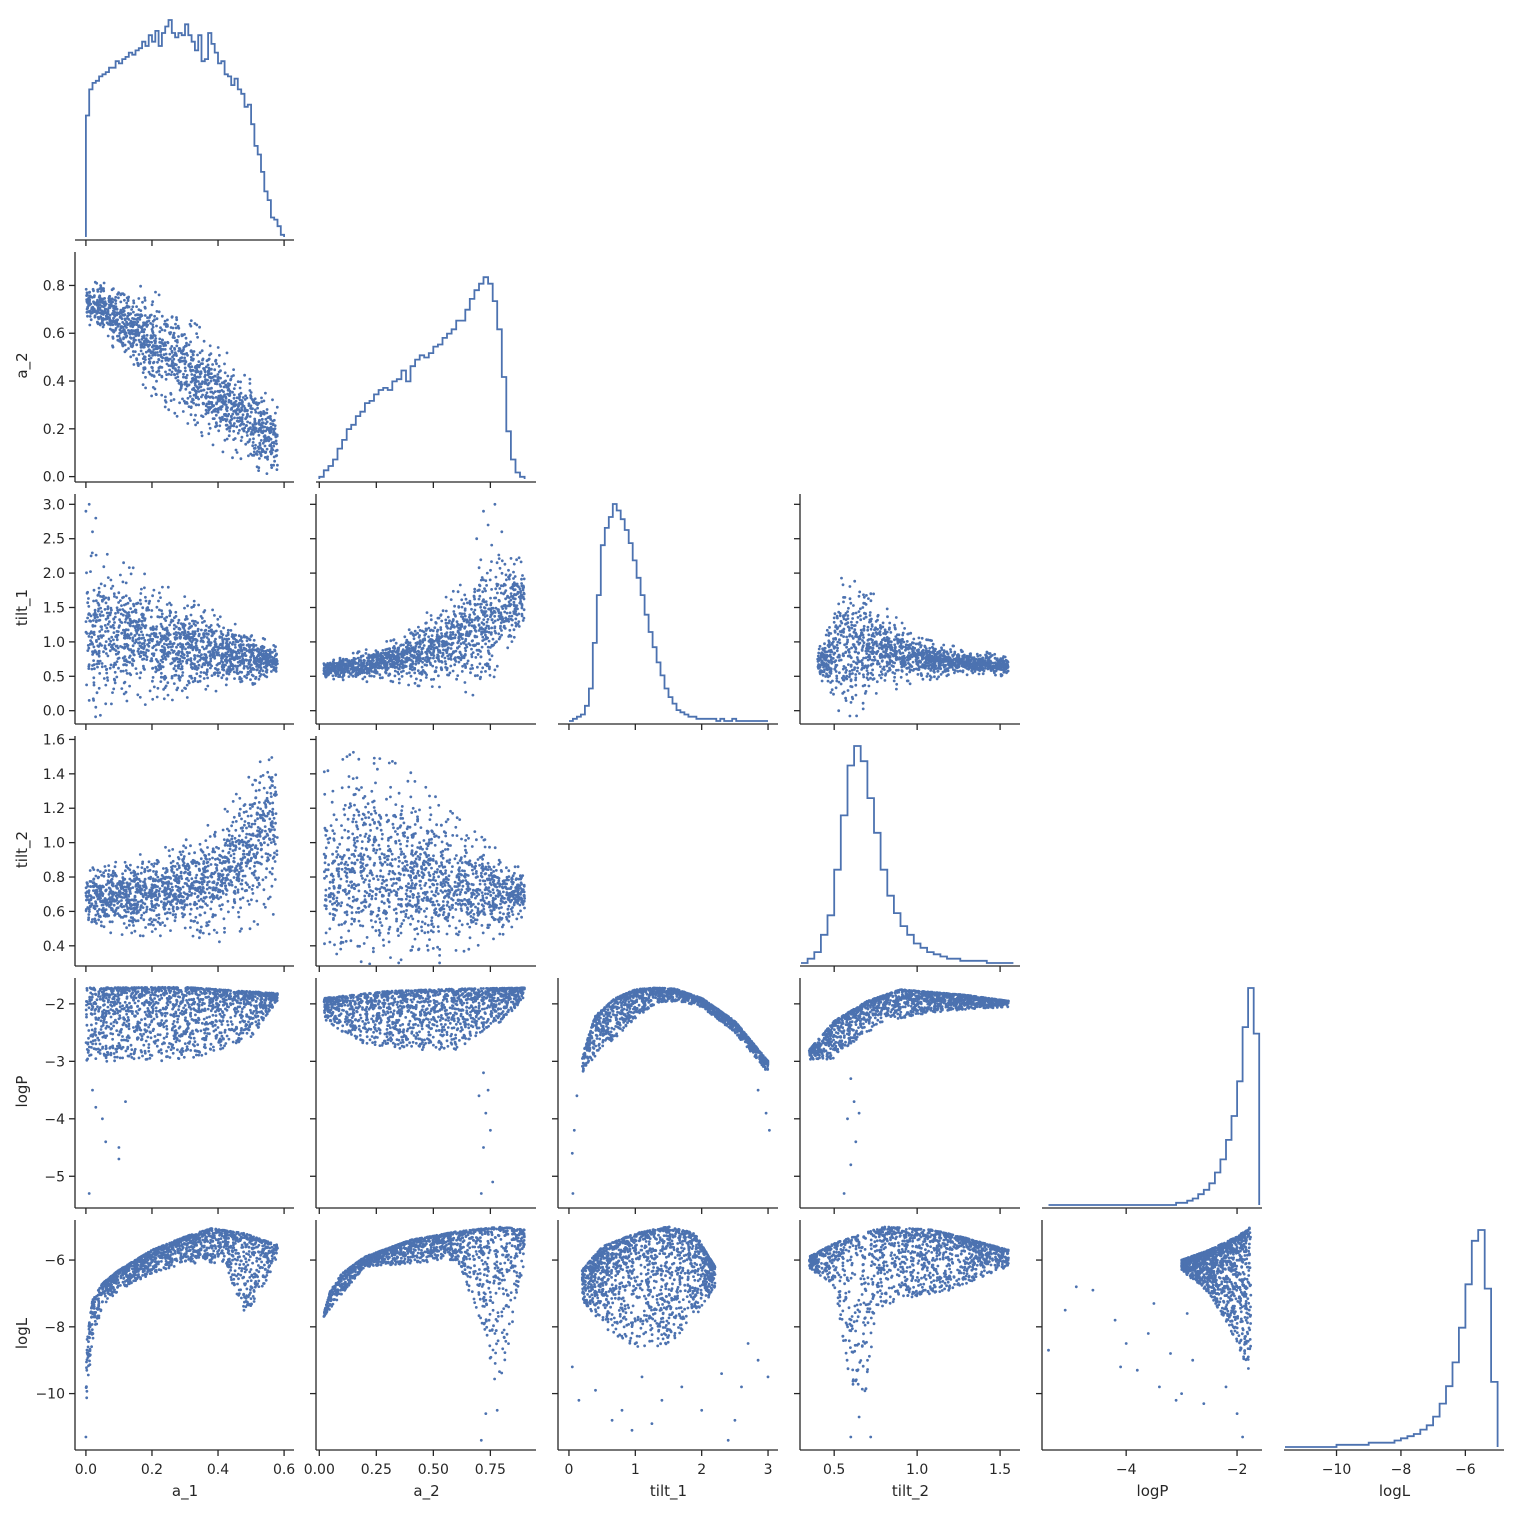 This screenshot has height=1514, width=1514. Describe the element at coordinates (1152, 1100) in the screenshot. I see `histogram-panel-logP` at that location.